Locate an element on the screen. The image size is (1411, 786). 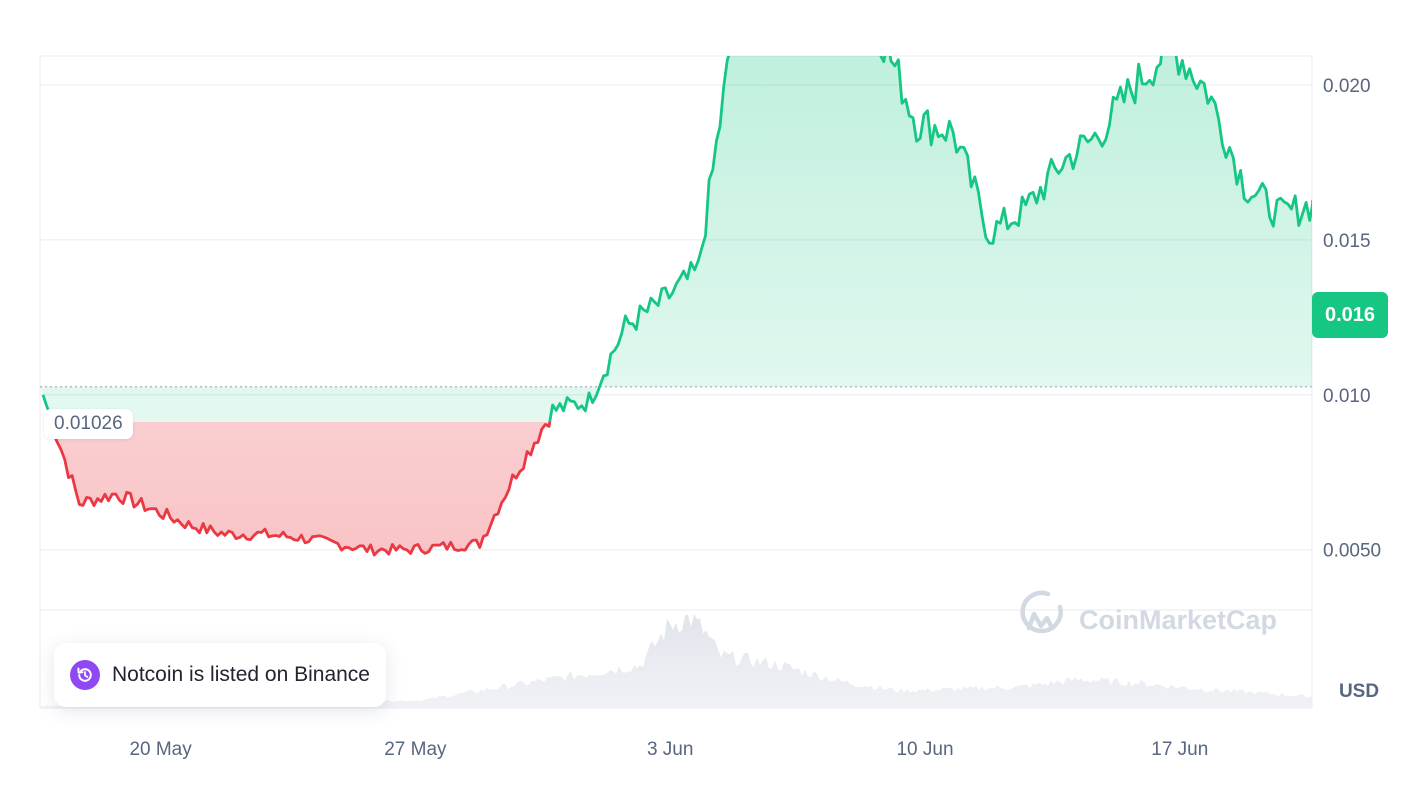
event-marker-card: Notcoin is listed on Binance is located at coordinates (220, 675).